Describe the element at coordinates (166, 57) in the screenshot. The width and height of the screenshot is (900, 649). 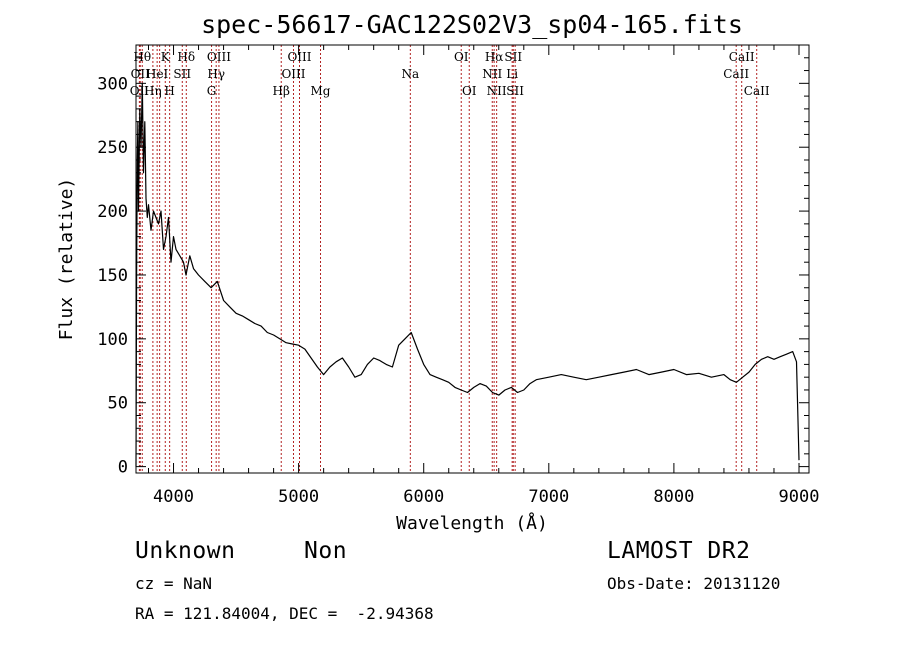
I see `spectral-line-label: K` at that location.